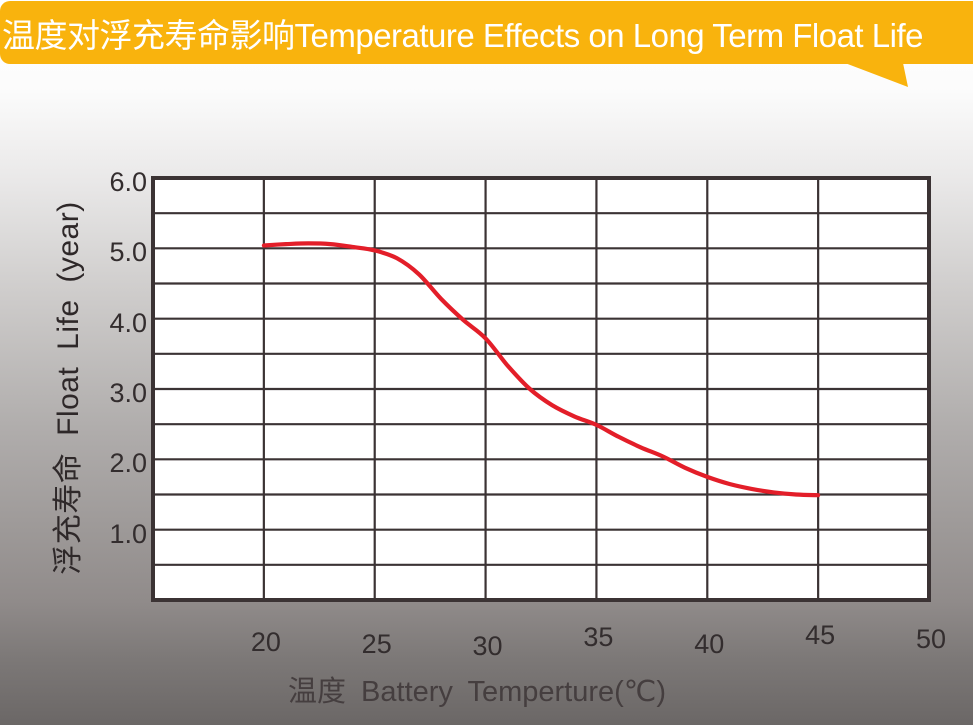  Describe the element at coordinates (477, 692) in the screenshot. I see `x-axis-title: 温度 Battery Temperture(℃)` at that location.